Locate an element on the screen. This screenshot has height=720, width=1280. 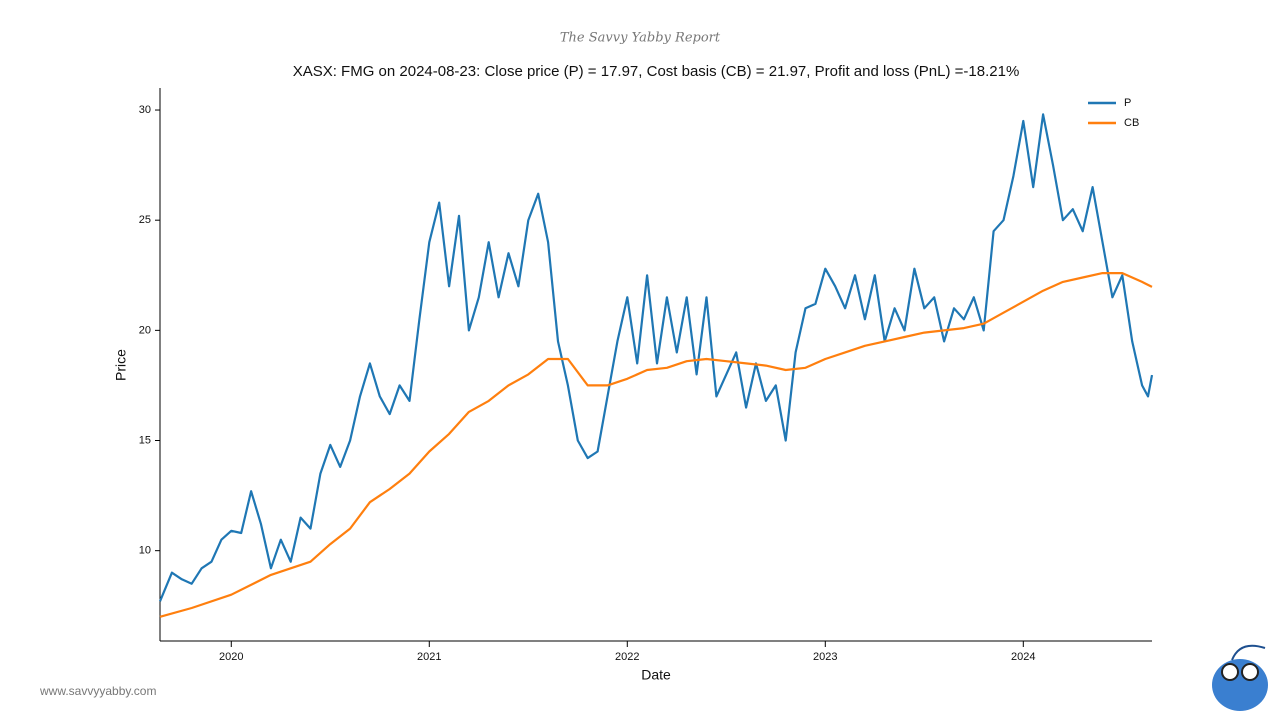
x-tick-label: 2021 is located at coordinates (429, 657).